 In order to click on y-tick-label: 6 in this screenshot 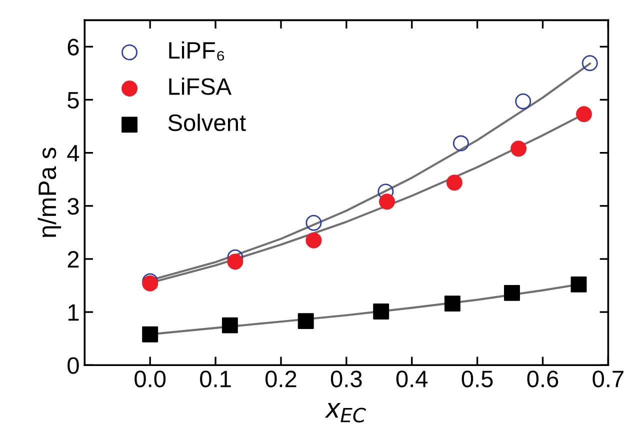, I will do `click(73, 47)`.